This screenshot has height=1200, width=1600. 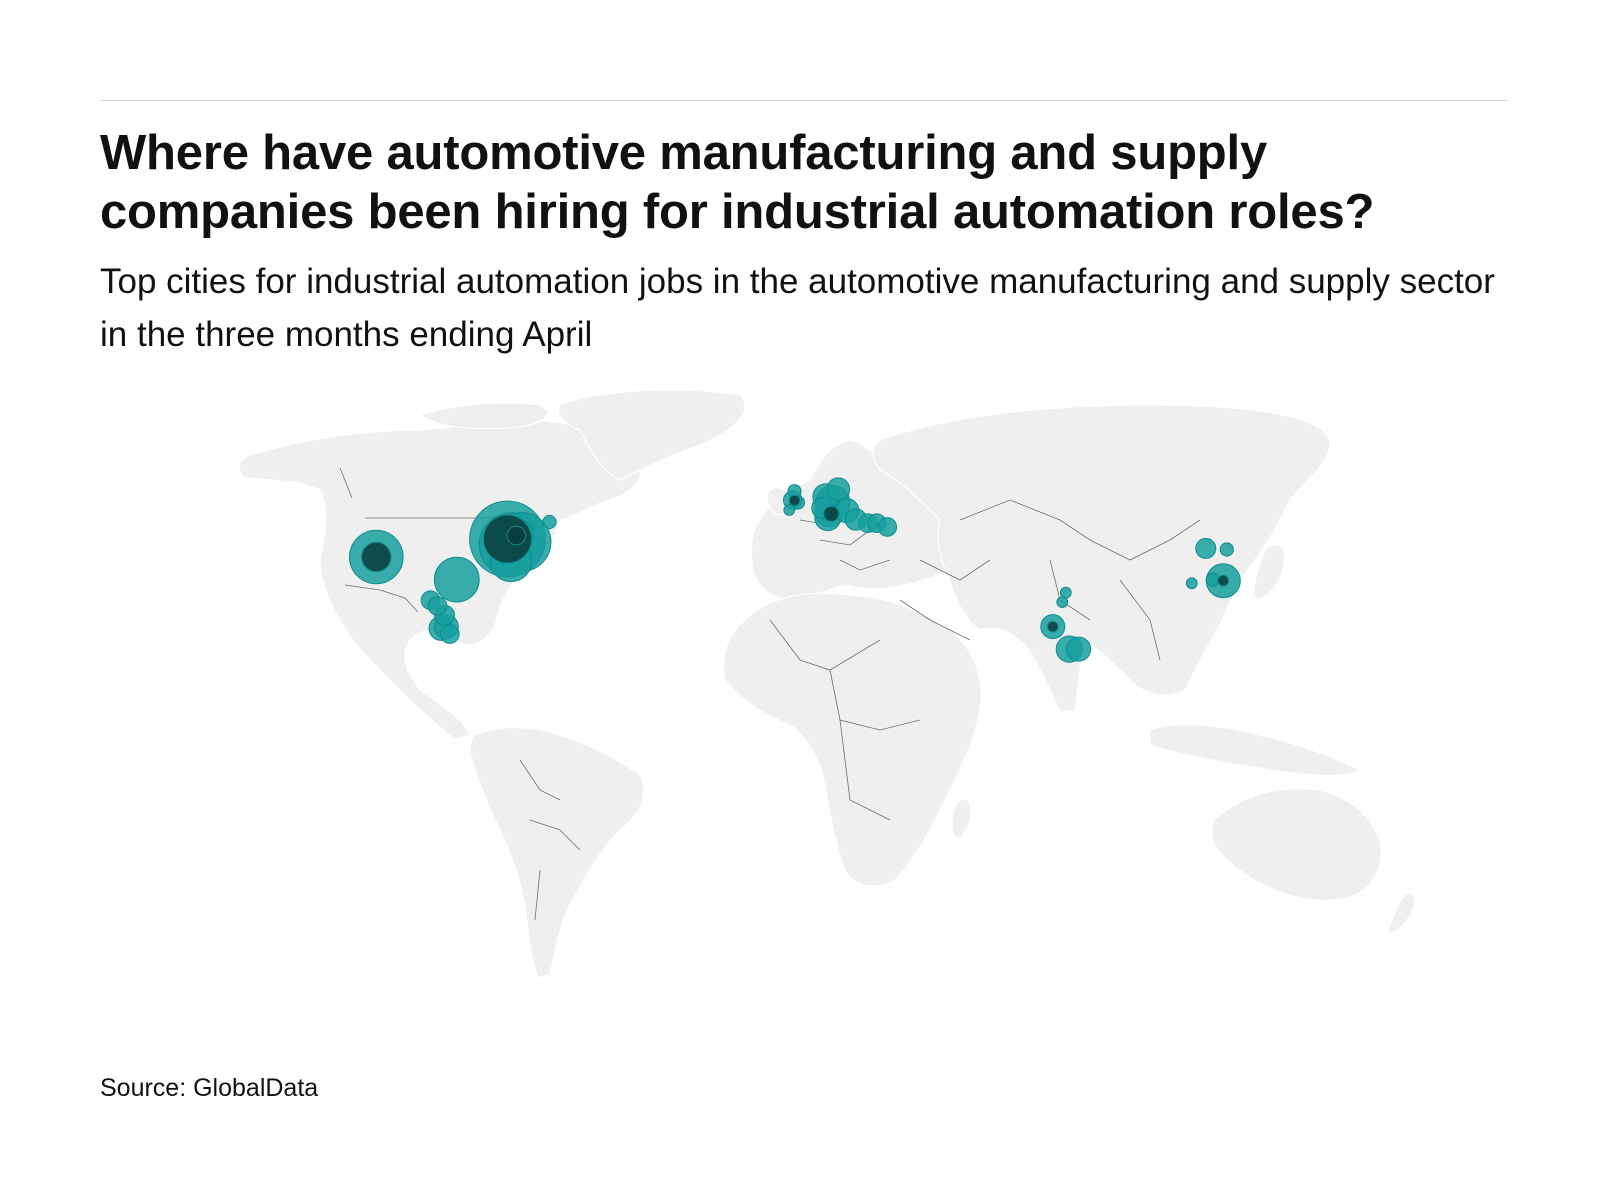 What do you see at coordinates (961, 818) in the screenshot?
I see `madagascar-landmass` at bounding box center [961, 818].